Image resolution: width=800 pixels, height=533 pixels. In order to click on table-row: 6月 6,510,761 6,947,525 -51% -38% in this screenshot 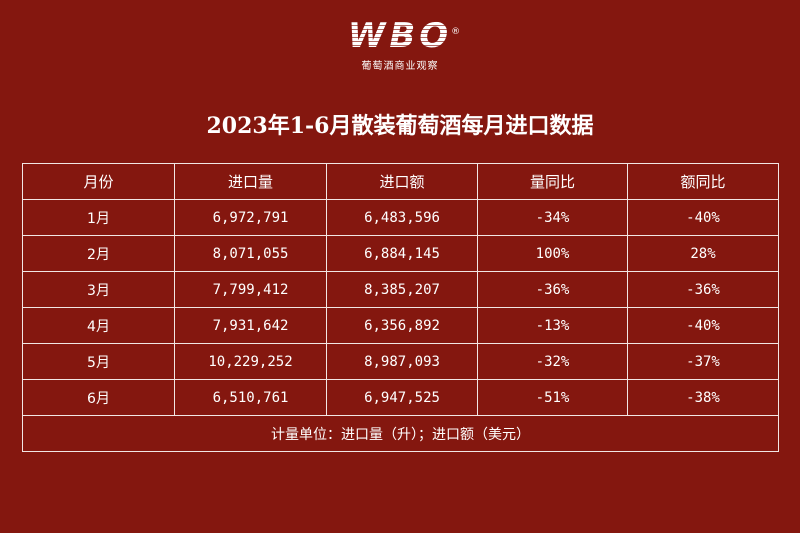, I will do `click(400, 397)`.